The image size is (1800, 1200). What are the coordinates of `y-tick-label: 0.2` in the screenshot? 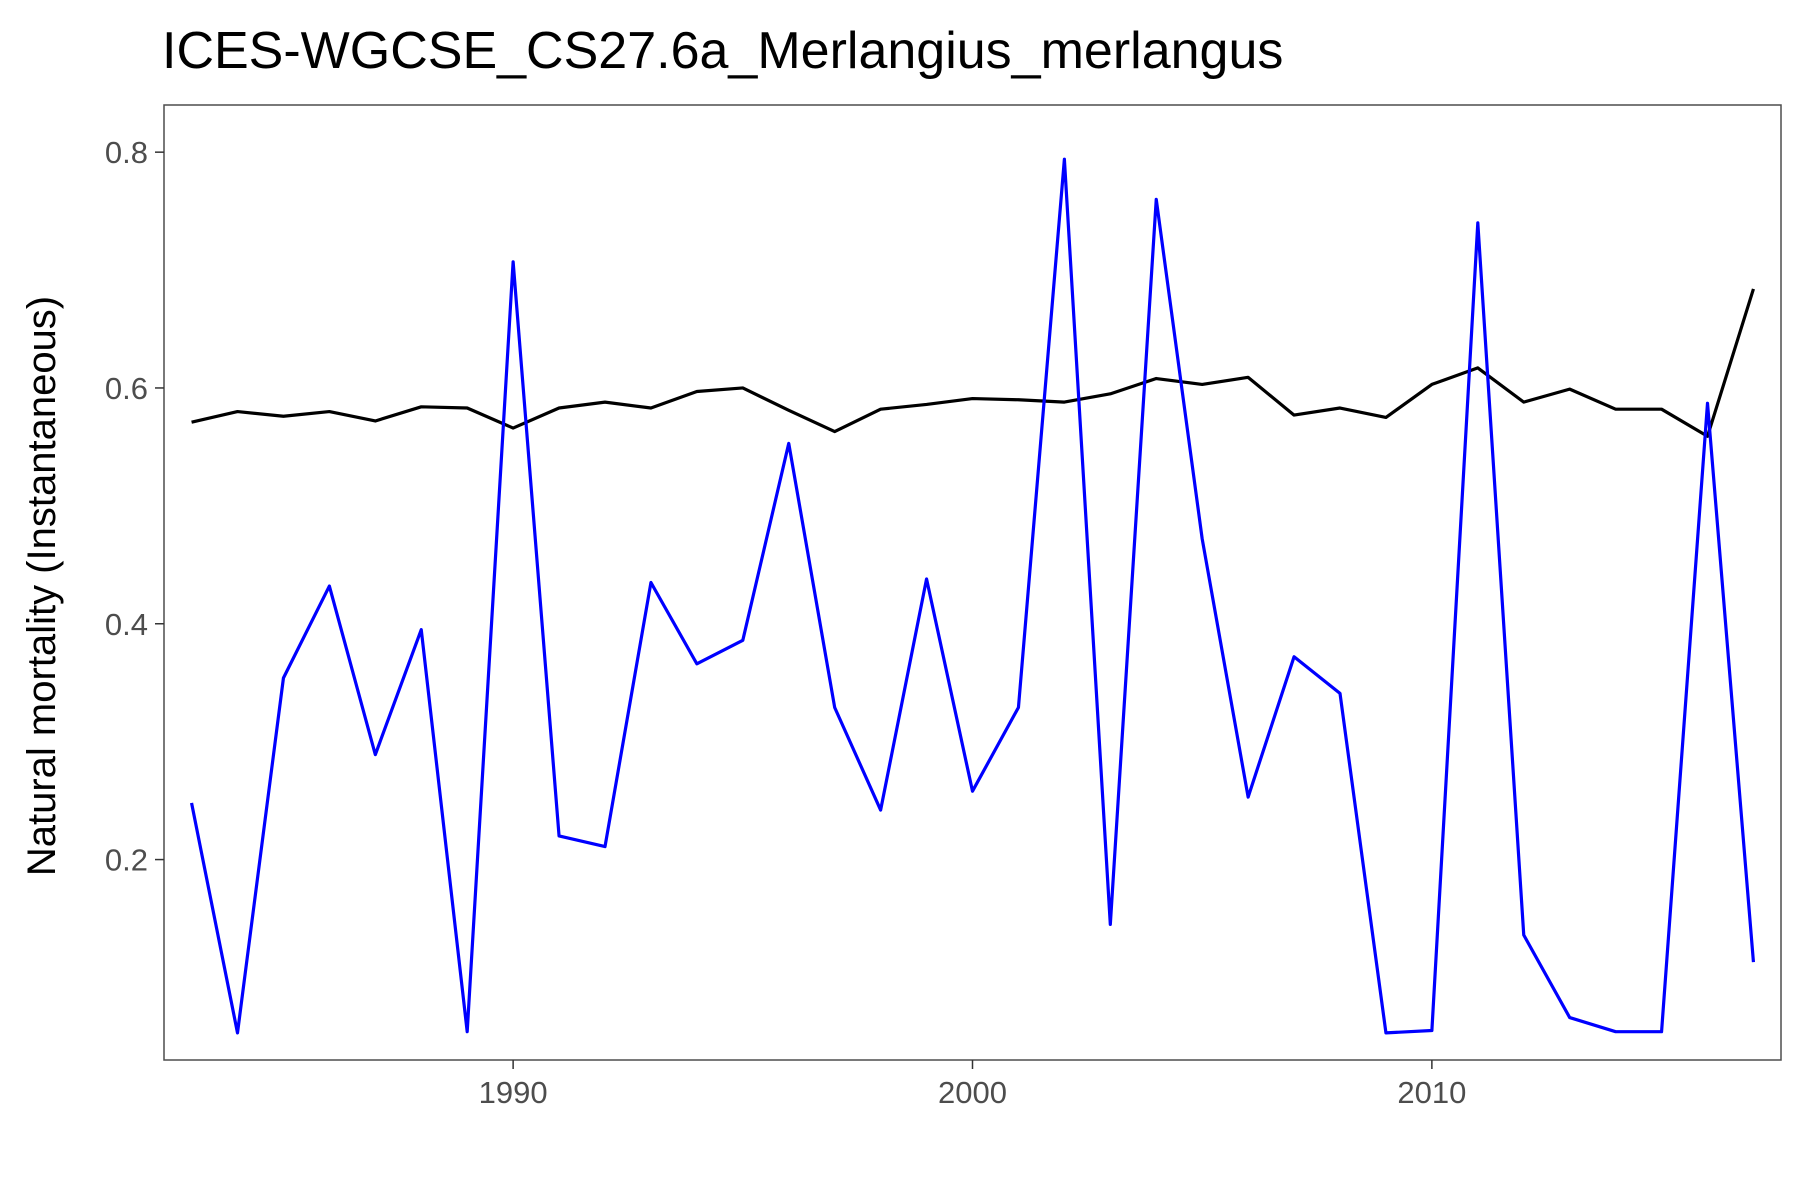 It's located at (126, 860).